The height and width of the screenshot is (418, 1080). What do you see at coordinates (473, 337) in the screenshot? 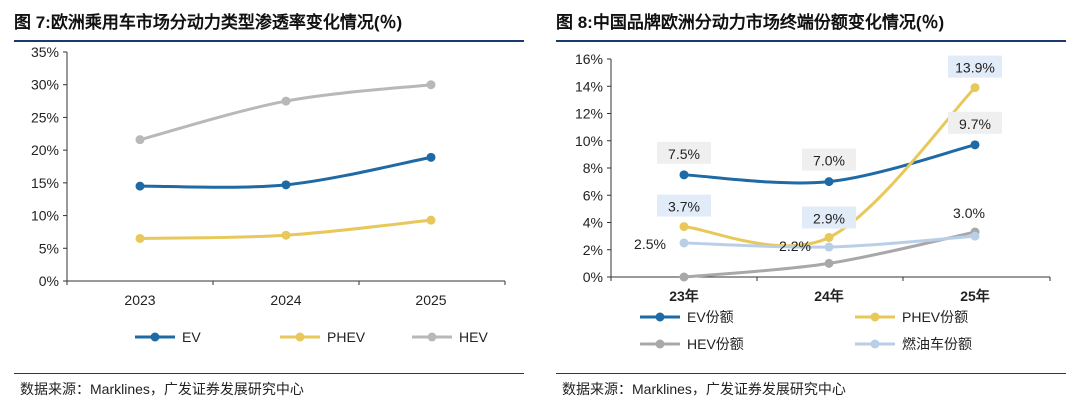
I see `legend-label: HEV` at bounding box center [473, 337].